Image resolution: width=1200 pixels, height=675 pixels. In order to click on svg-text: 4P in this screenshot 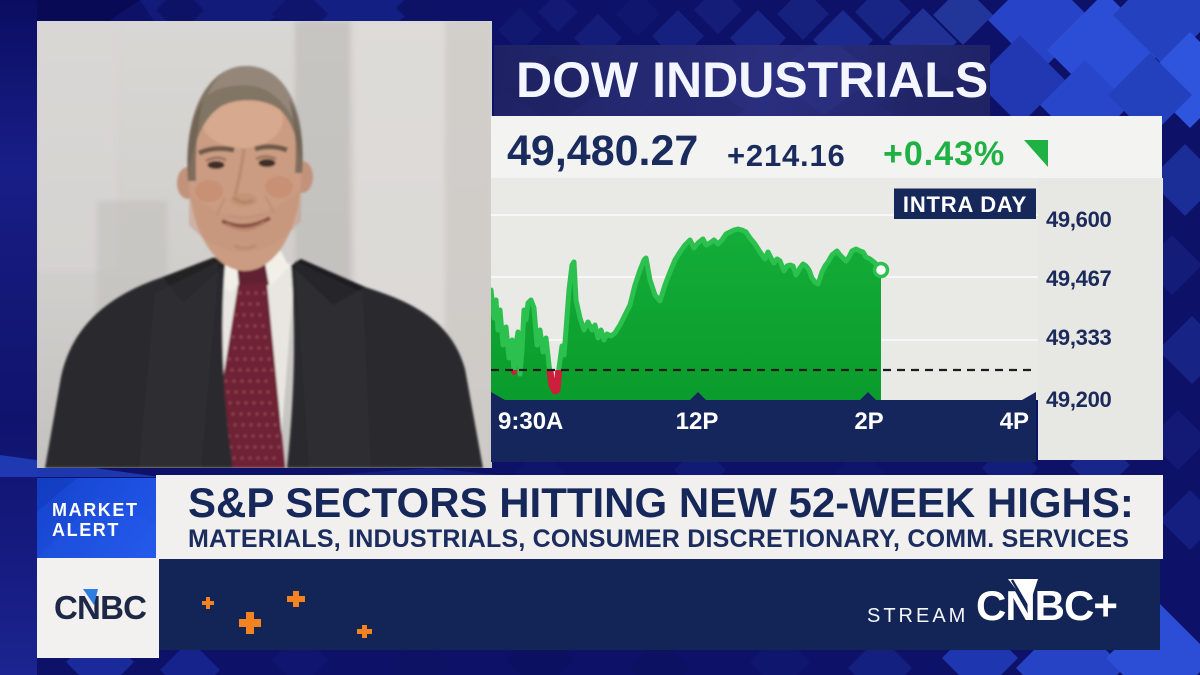, I will do `click(1014, 421)`.